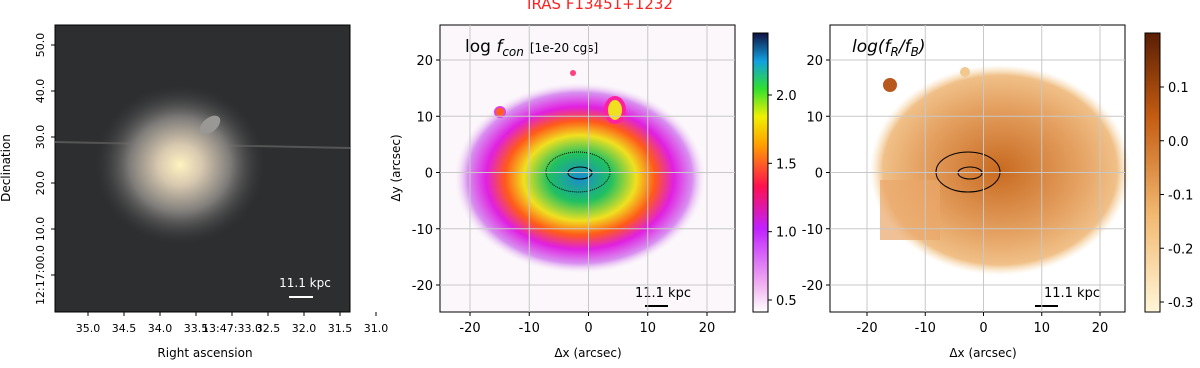 This screenshot has height=368, width=1200. I want to click on y-axis-label: Declination, so click(6, 168).